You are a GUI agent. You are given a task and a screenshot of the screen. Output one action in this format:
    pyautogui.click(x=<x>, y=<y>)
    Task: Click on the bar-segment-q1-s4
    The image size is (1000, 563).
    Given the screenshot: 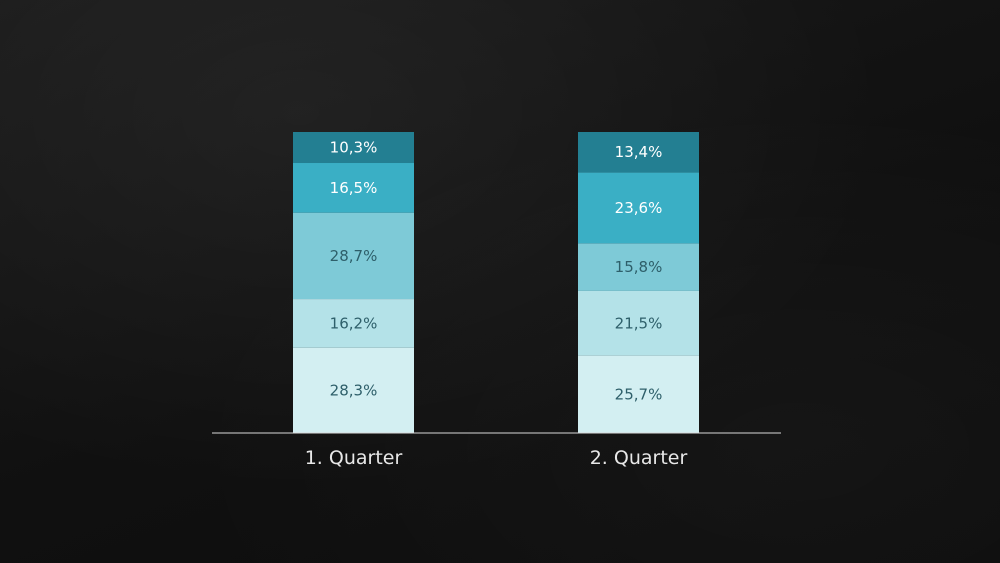 What is the action you would take?
    pyautogui.click(x=353, y=188)
    